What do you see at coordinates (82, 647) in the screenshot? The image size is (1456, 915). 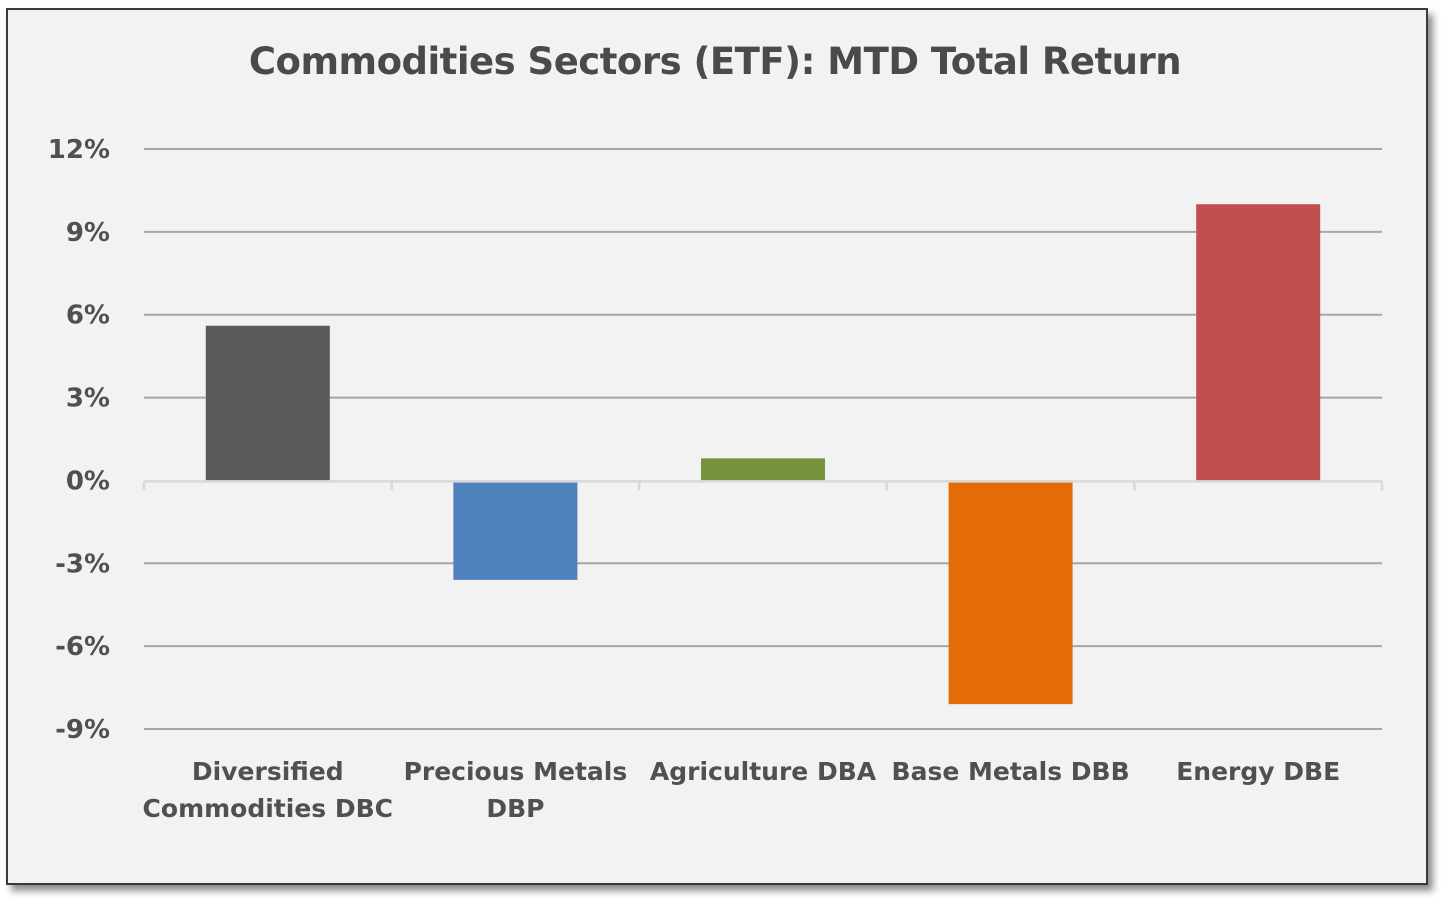 I see `y-tick-label: -6%` at bounding box center [82, 647].